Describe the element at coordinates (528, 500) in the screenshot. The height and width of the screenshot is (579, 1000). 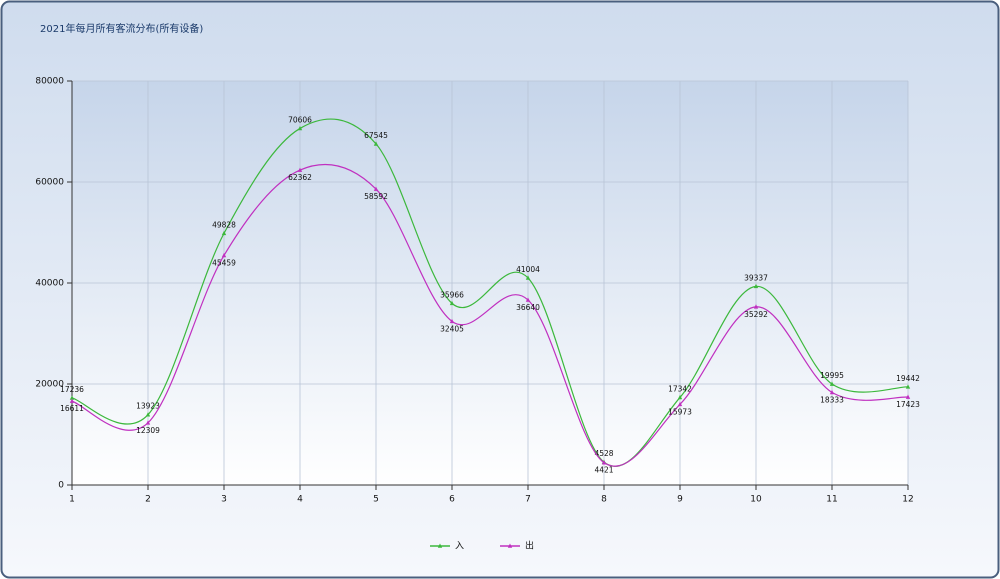
I see `x-tick-label: 7` at that location.